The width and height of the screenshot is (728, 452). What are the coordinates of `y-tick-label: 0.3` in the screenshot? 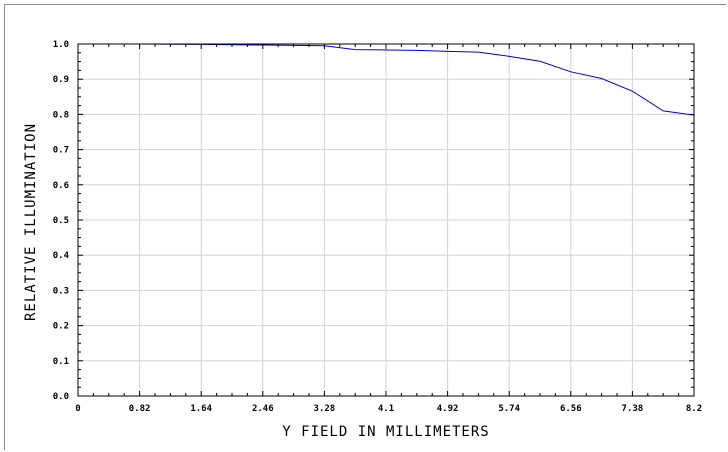 It's located at (61, 291).